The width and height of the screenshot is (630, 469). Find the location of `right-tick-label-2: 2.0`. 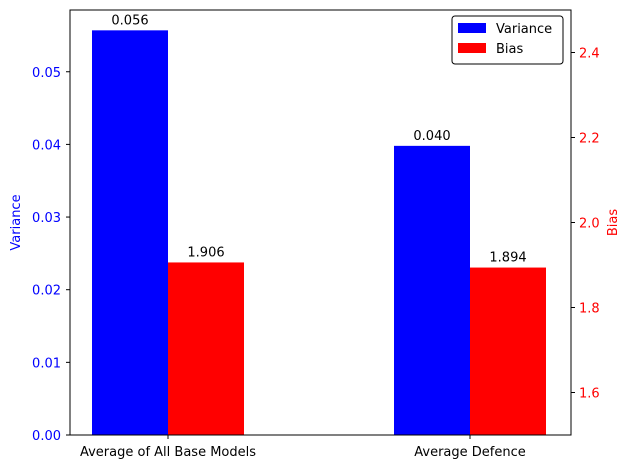

right-tick-label-2: 2.0 is located at coordinates (589, 224).